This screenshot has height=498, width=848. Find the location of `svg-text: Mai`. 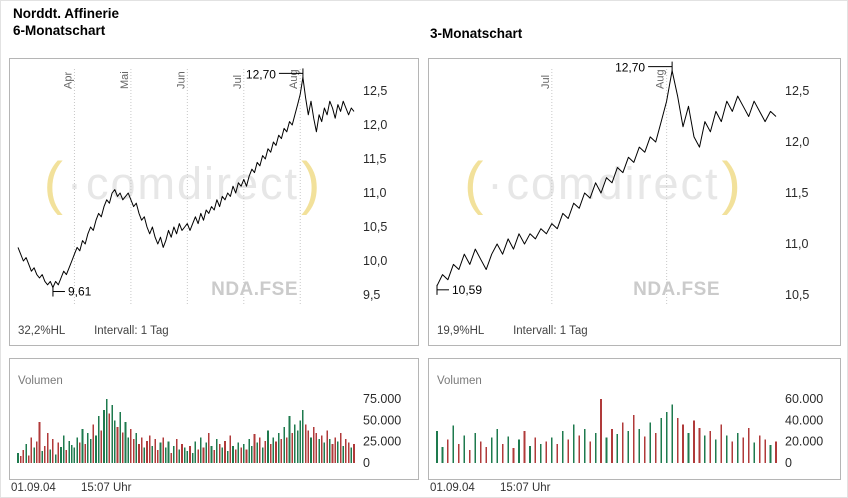

svg-text: Mai is located at coordinates (125, 80).